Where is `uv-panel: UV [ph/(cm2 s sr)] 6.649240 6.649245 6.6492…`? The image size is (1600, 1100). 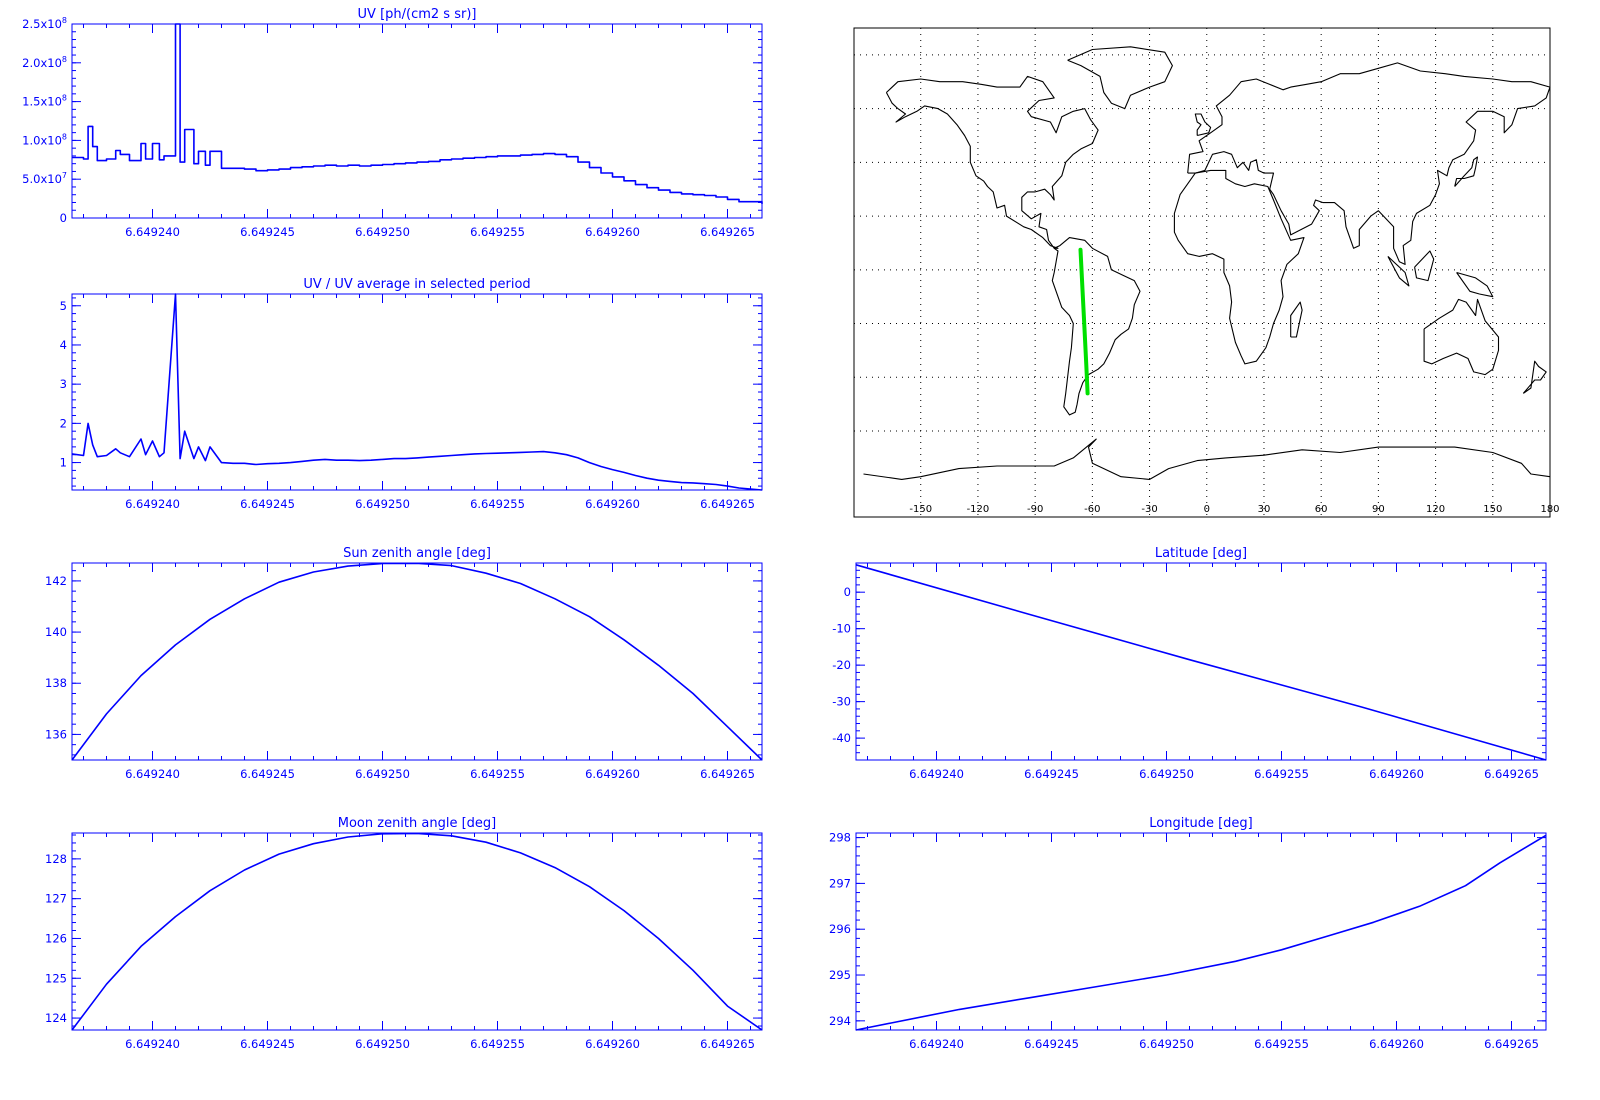 uv-panel: UV [ph/(cm2 s sr)] 6.649240 6.649245 6.6492… is located at coordinates (392, 123).